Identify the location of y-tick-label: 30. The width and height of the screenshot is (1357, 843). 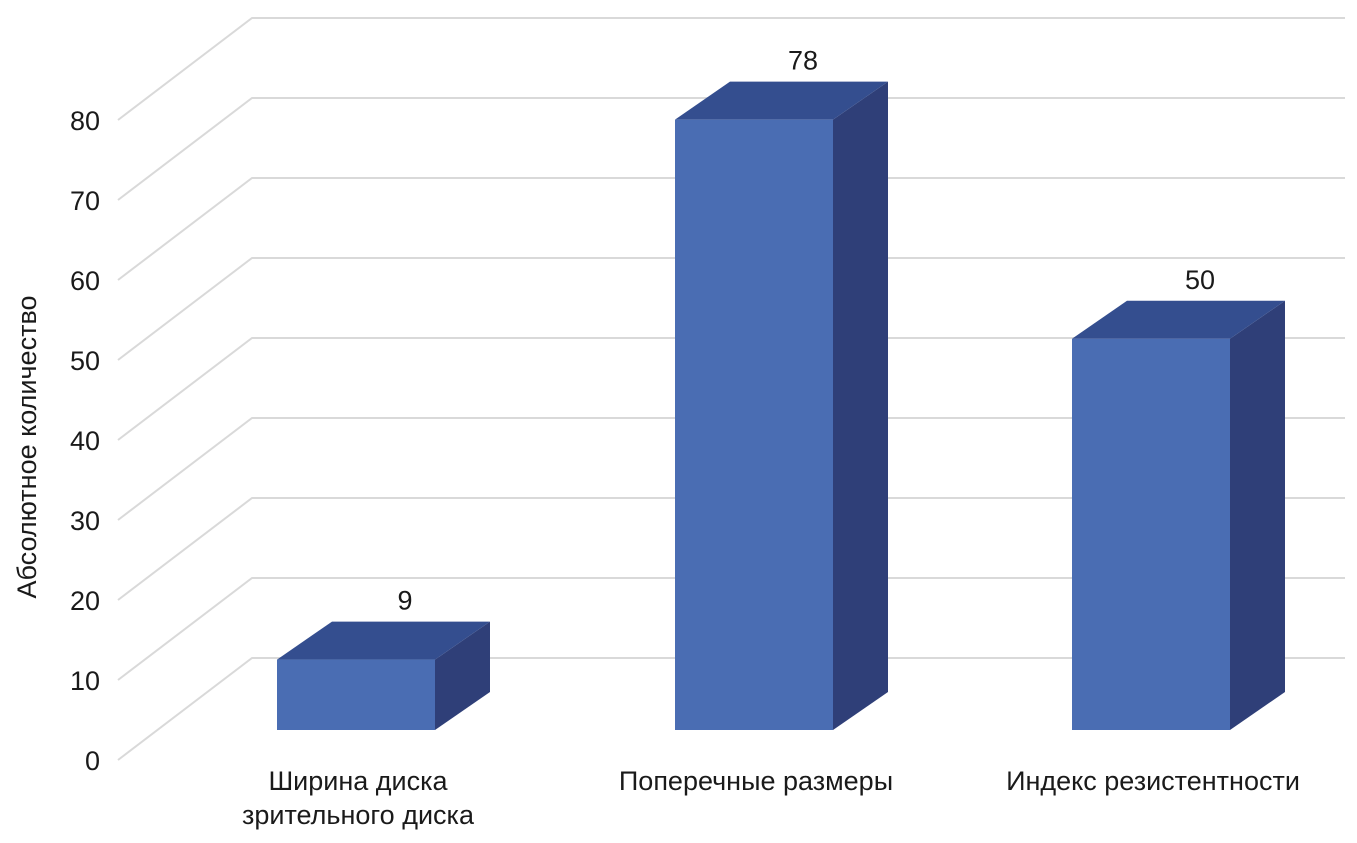
(85, 521).